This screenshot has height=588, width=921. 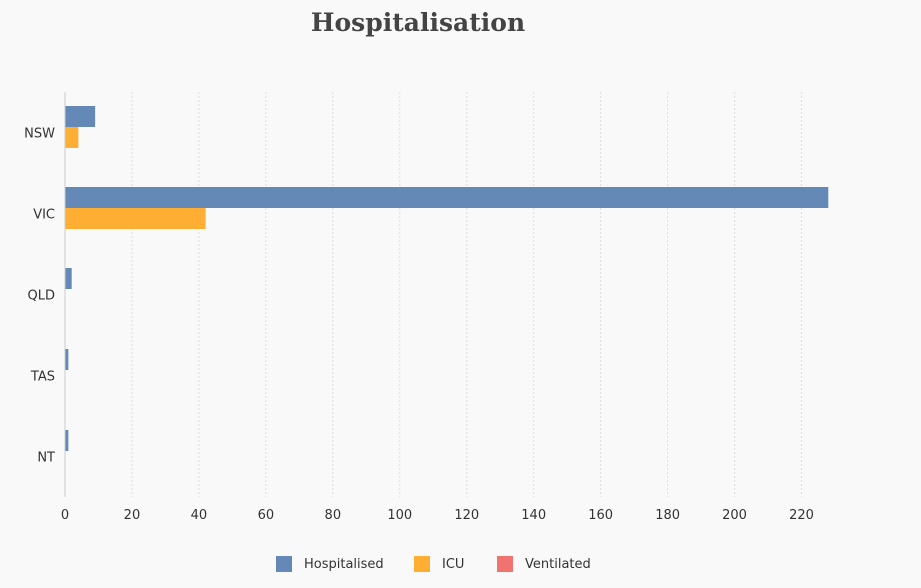 What do you see at coordinates (344, 564) in the screenshot?
I see `legend-label-hospitalised: Hospitalised` at bounding box center [344, 564].